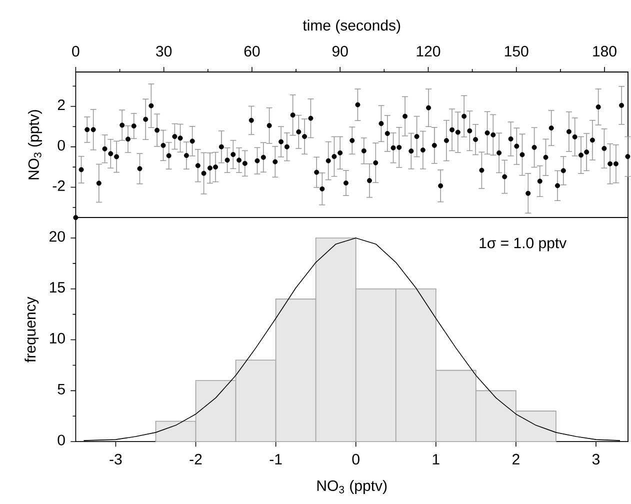 The width and height of the screenshot is (631, 504). Describe the element at coordinates (523, 245) in the screenshot. I see `annotation: 1σ = 1.0 pptv` at that location.